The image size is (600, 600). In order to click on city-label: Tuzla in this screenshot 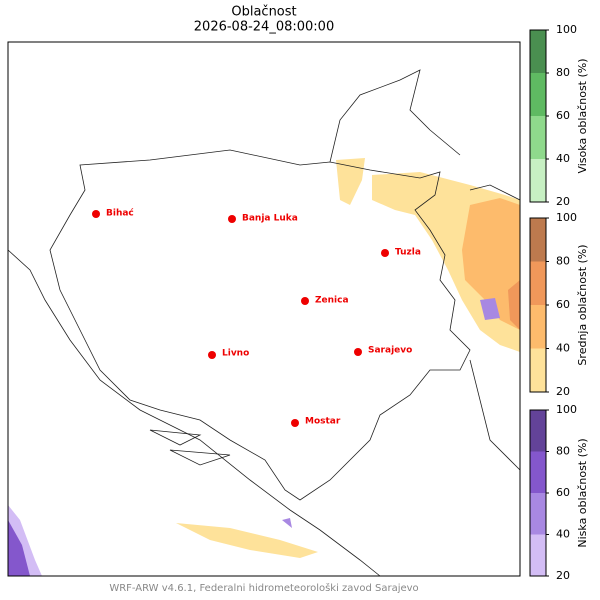, I will do `click(408, 253)`.